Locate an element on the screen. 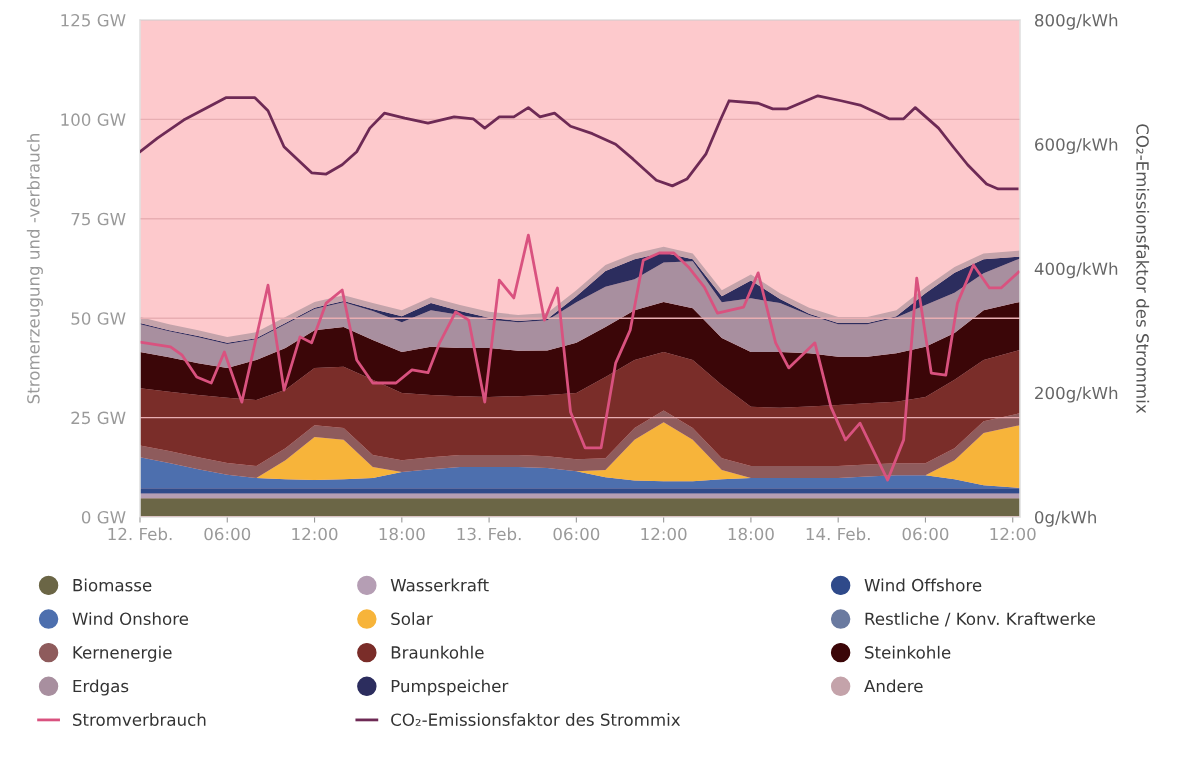 The height and width of the screenshot is (772, 1179). legend-label: Restliche / Konv. Kraftwerke is located at coordinates (980, 619).